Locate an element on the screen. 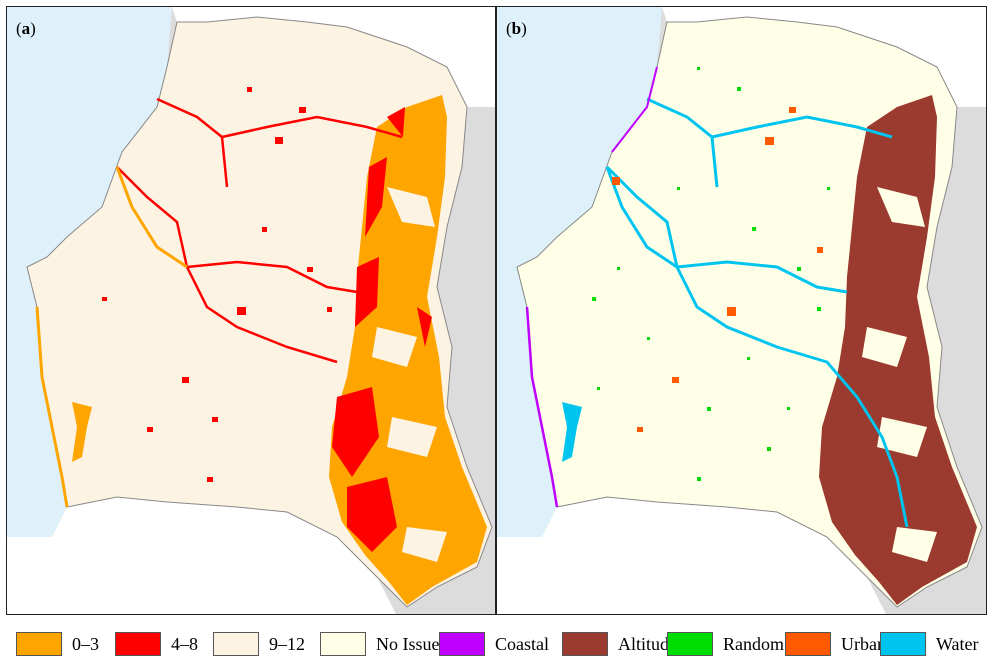 This screenshot has width=993, height=666. legend-item-9-12: 9–12 is located at coordinates (259, 644).